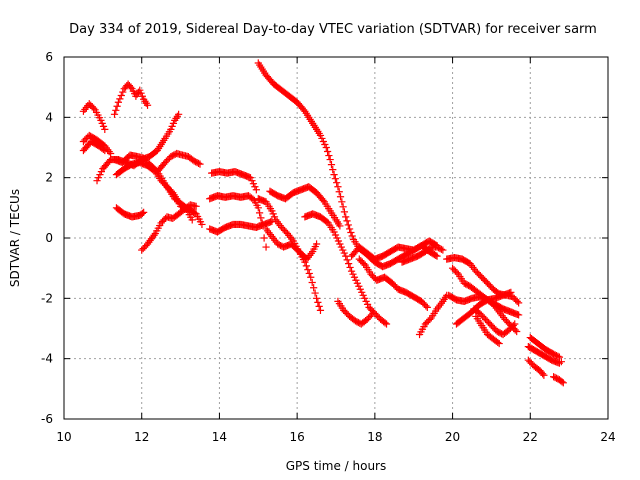 The width and height of the screenshot is (640, 480). I want to click on series-arc19, so click(394, 252).